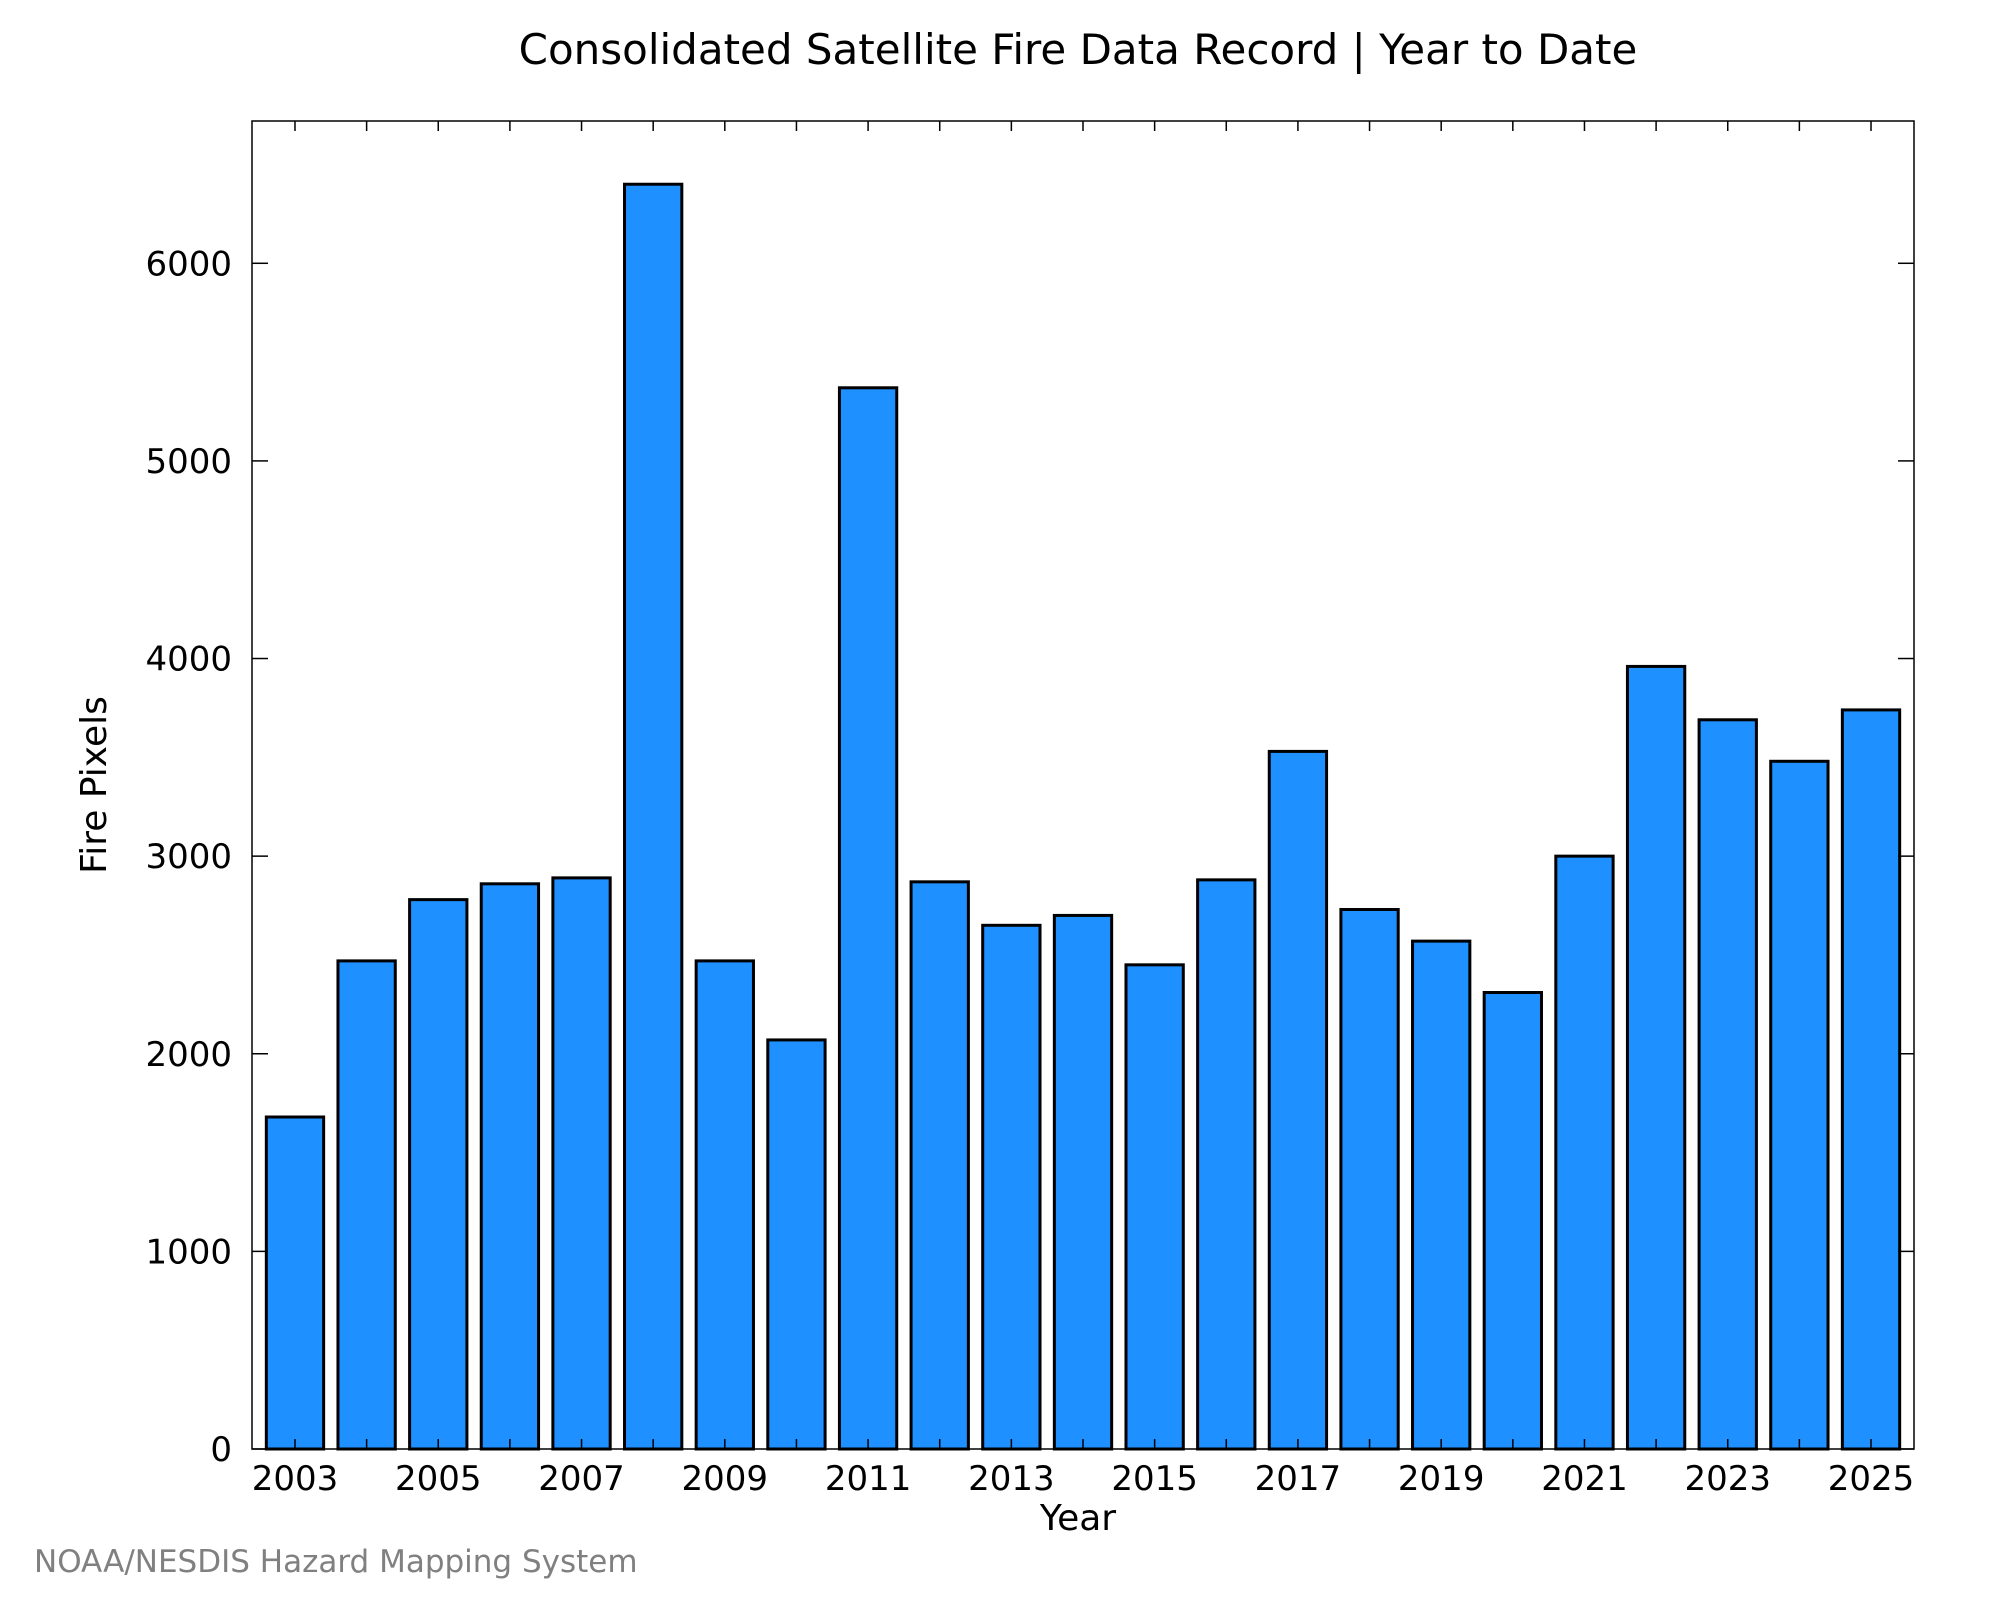 The height and width of the screenshot is (1600, 2000). I want to click on bar-2018, so click(1369, 1179).